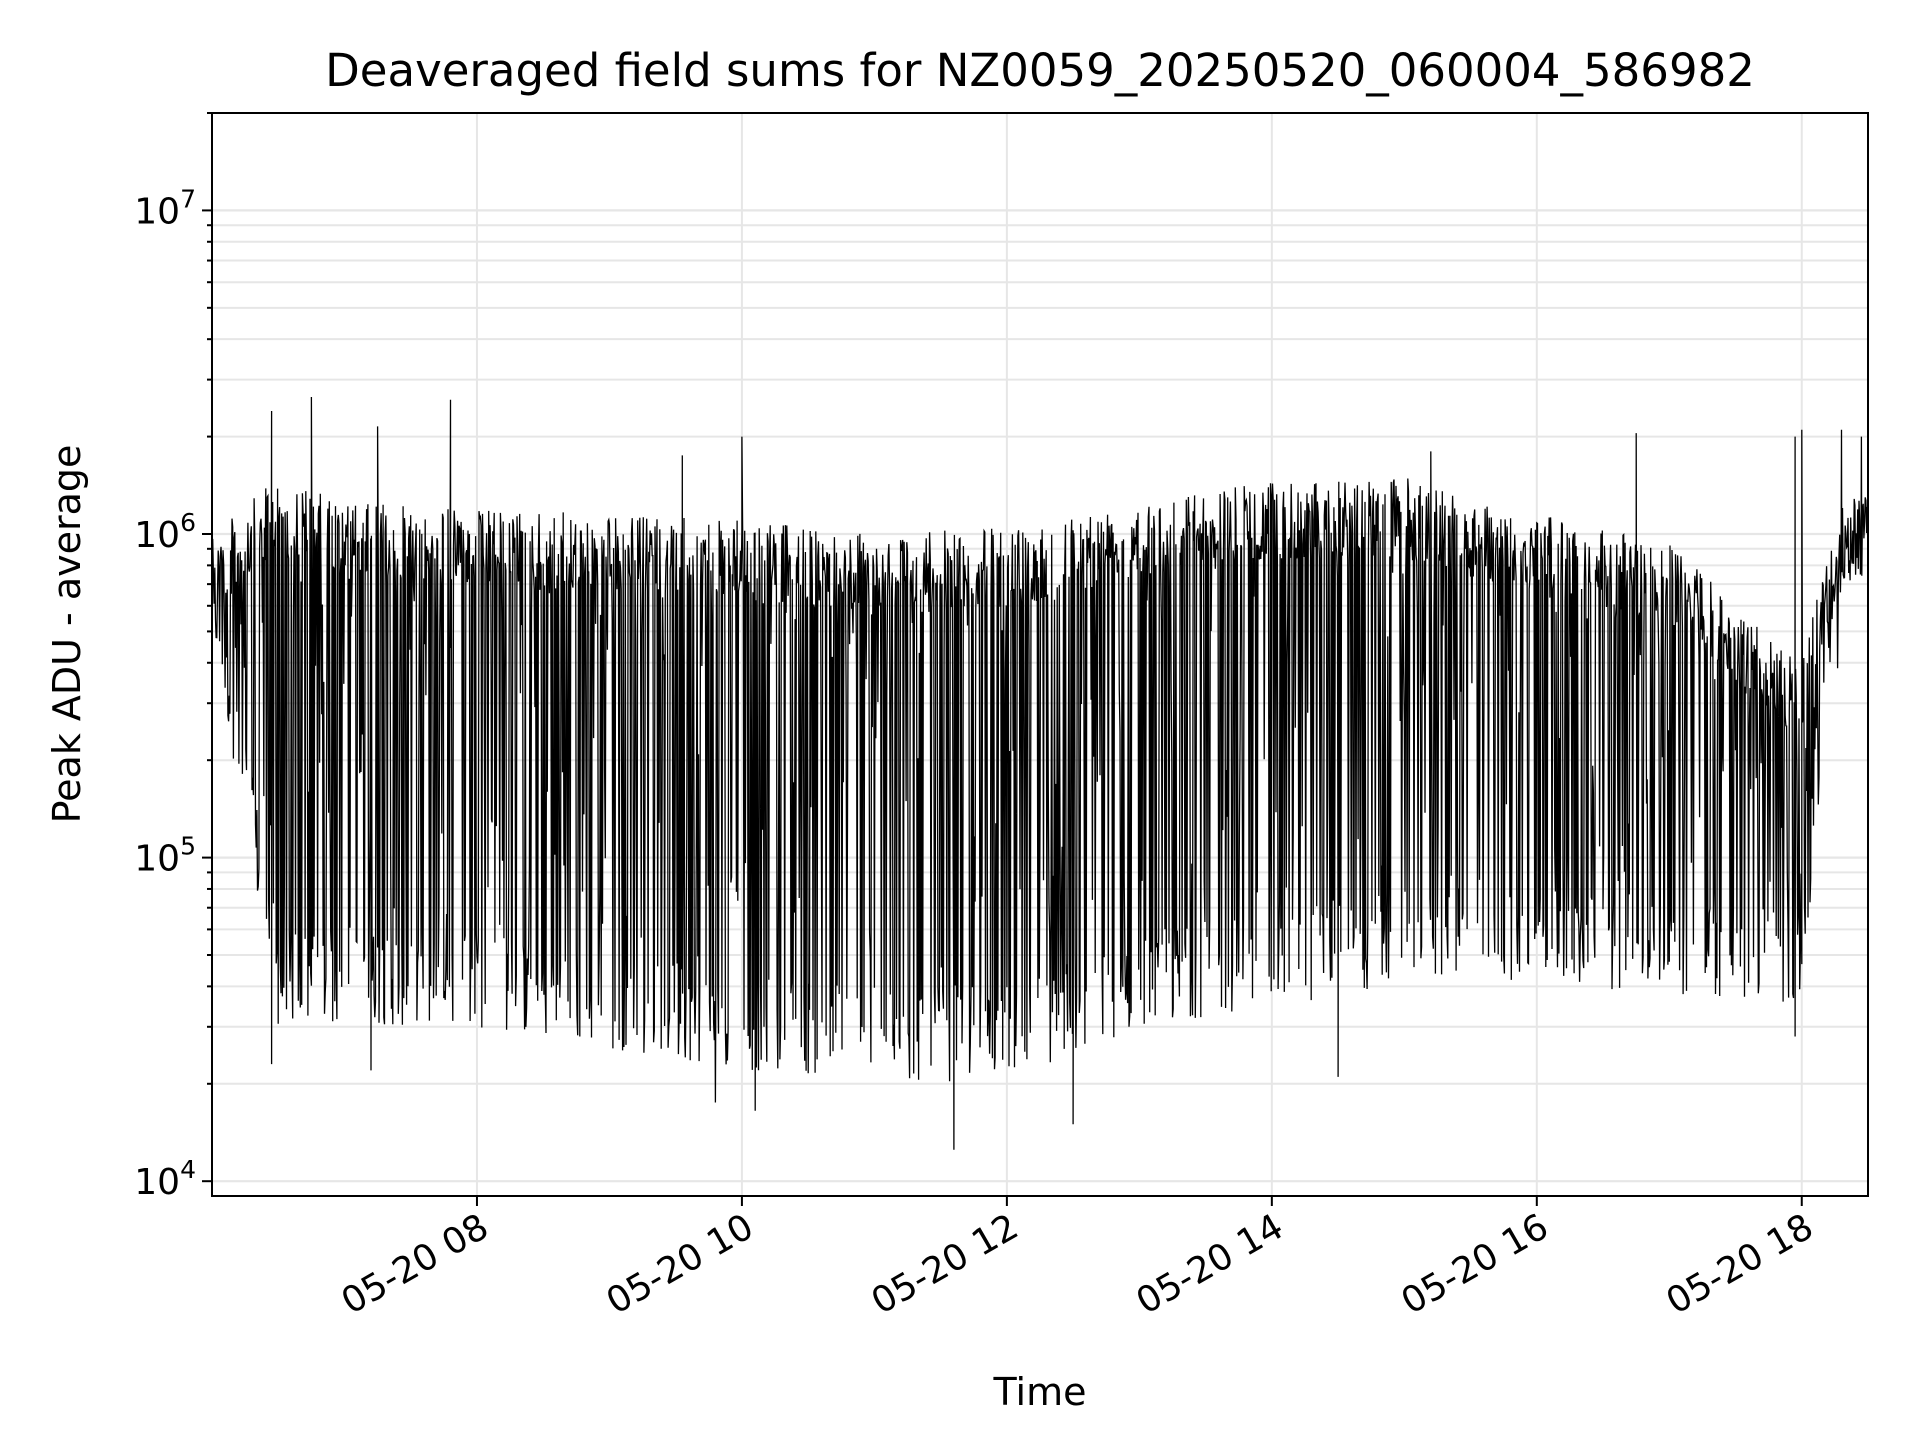  What do you see at coordinates (67, 634) in the screenshot?
I see `y-axis-title: Peak ADU - average` at bounding box center [67, 634].